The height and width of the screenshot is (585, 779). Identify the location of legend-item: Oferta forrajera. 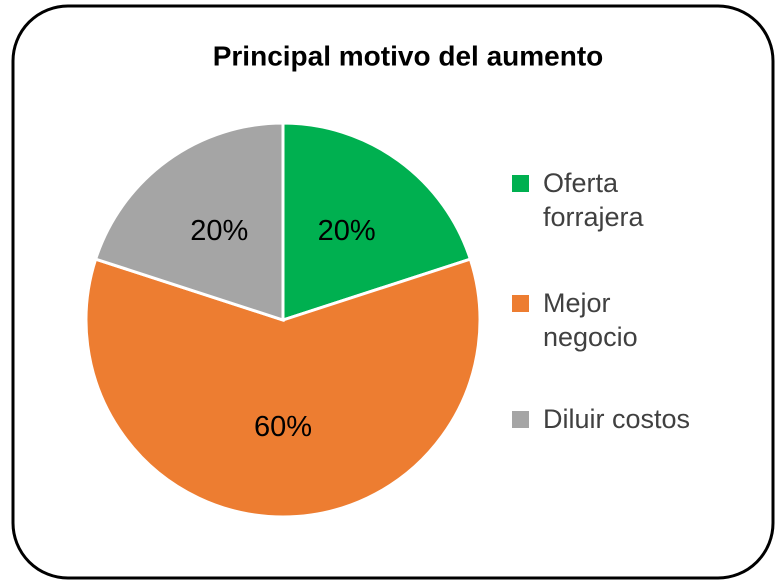
(610, 200).